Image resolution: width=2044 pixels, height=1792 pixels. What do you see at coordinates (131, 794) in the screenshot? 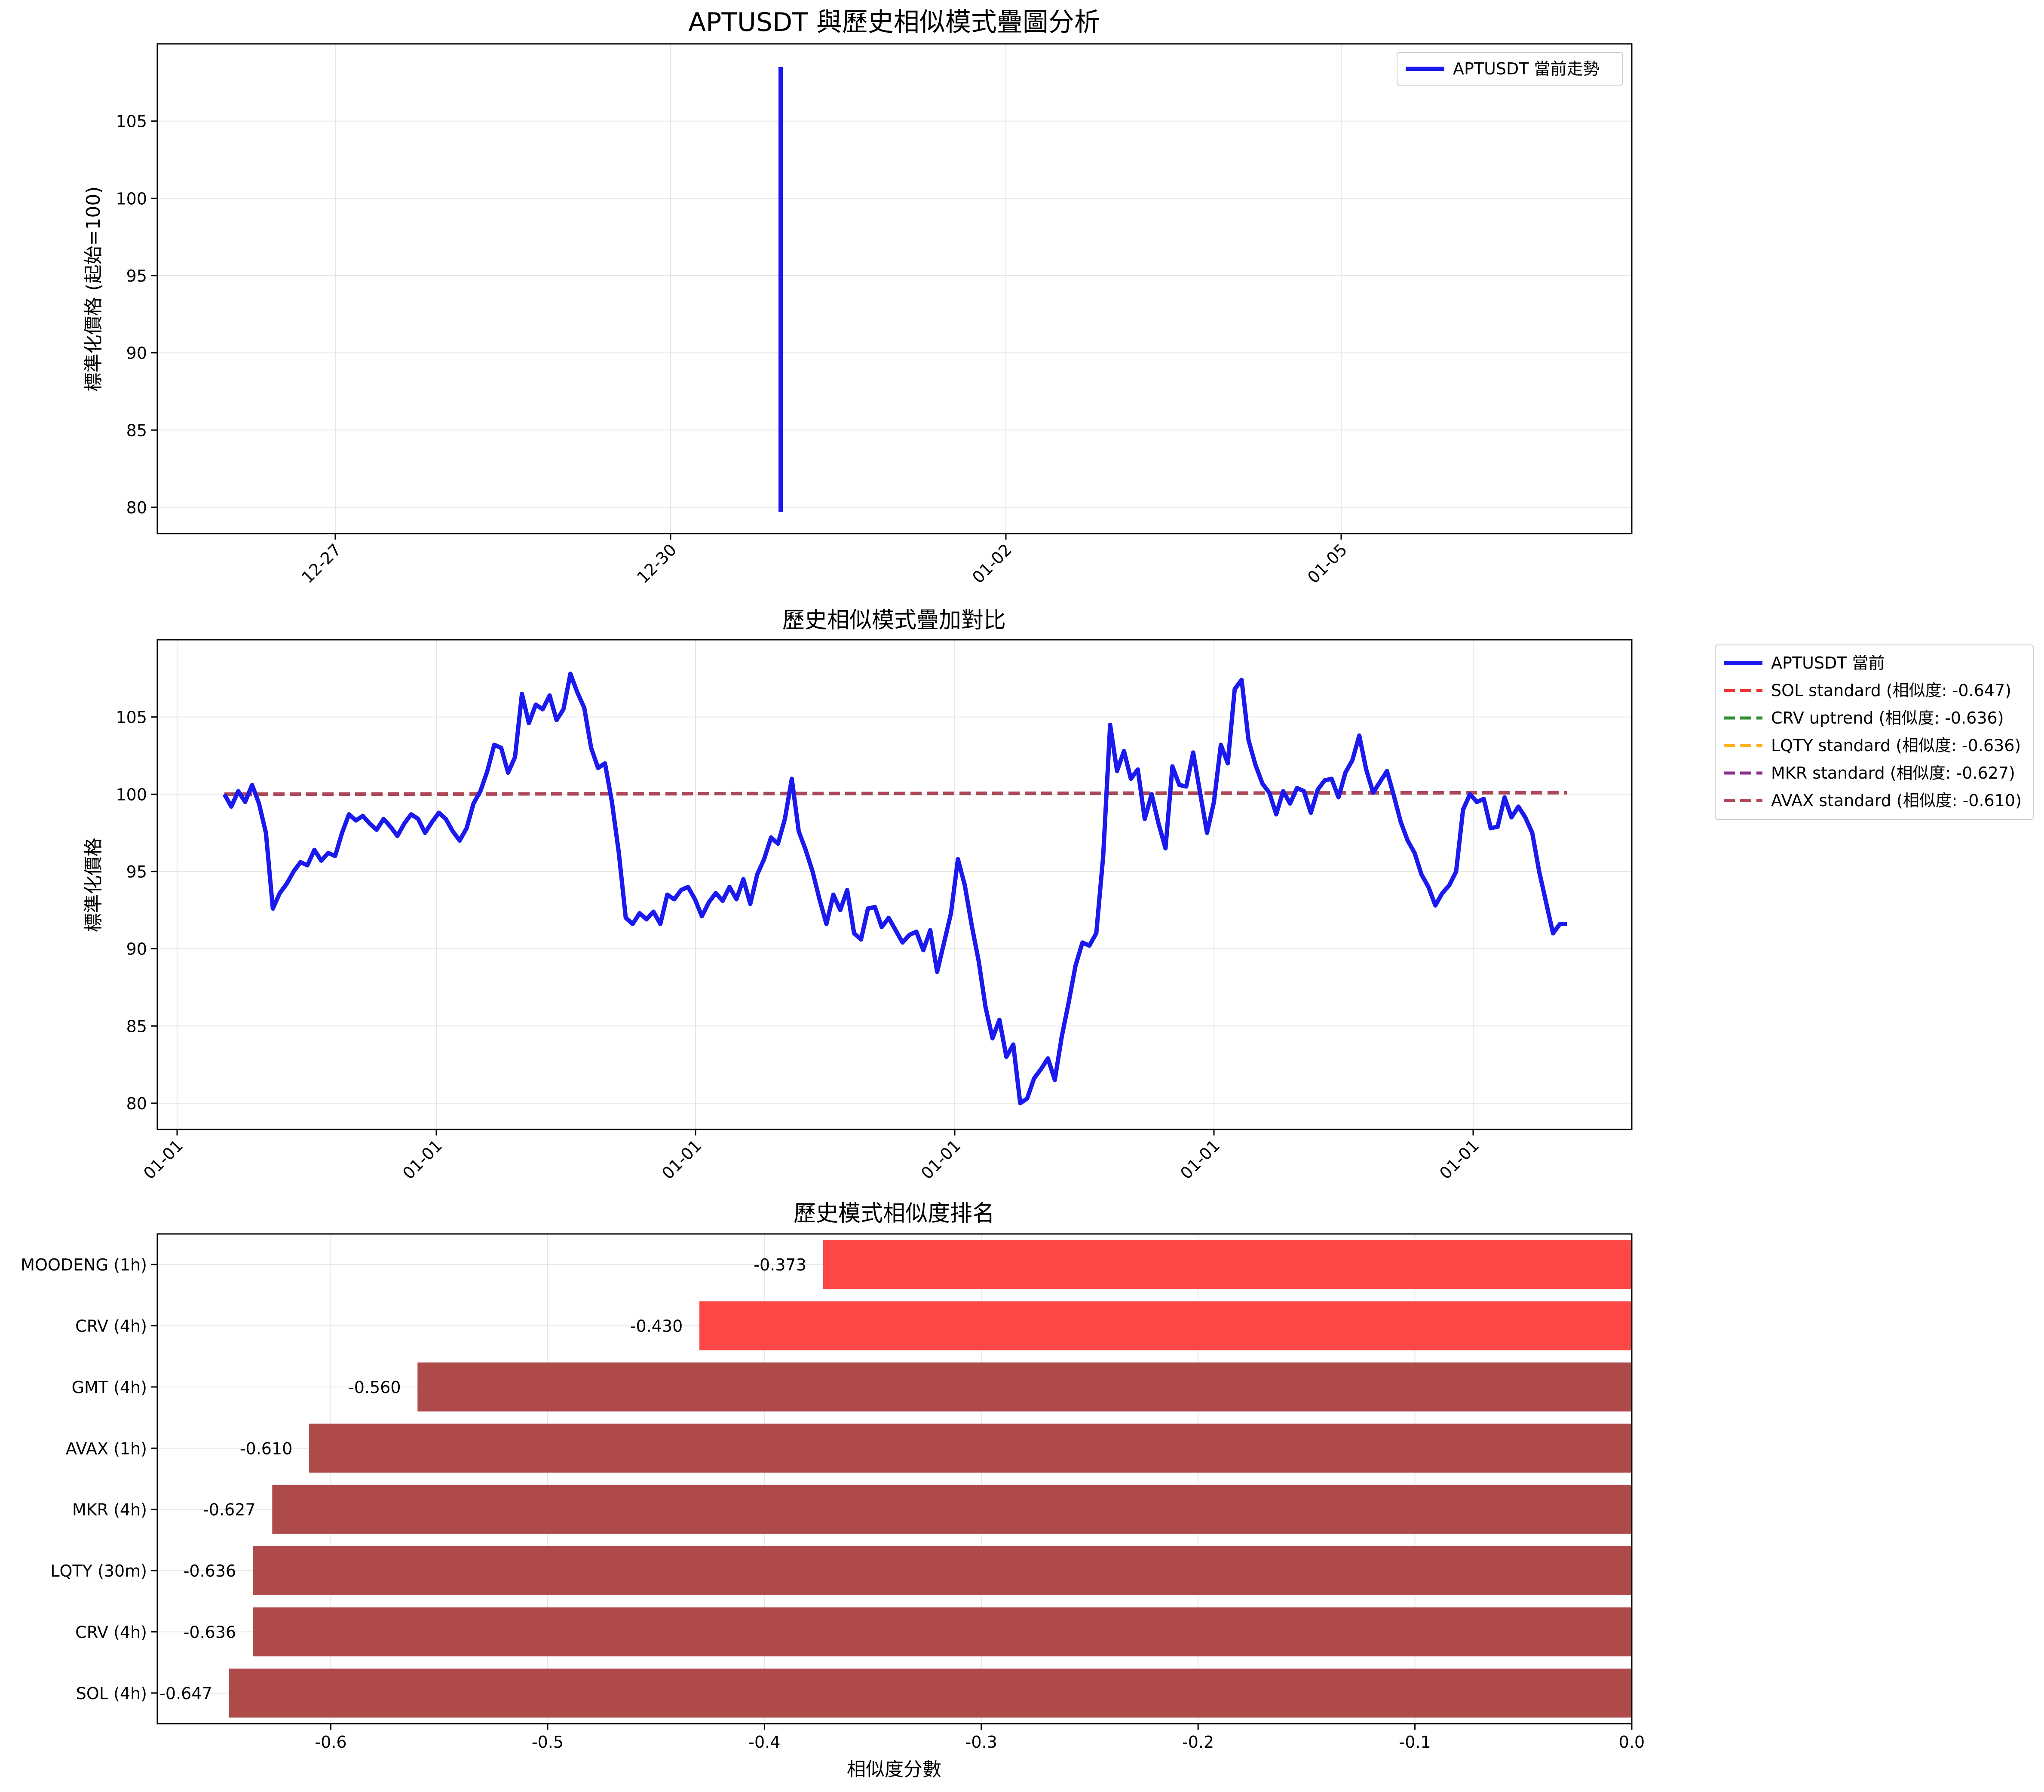
I see `middle-chart-y-tick-label: 100` at bounding box center [131, 794].